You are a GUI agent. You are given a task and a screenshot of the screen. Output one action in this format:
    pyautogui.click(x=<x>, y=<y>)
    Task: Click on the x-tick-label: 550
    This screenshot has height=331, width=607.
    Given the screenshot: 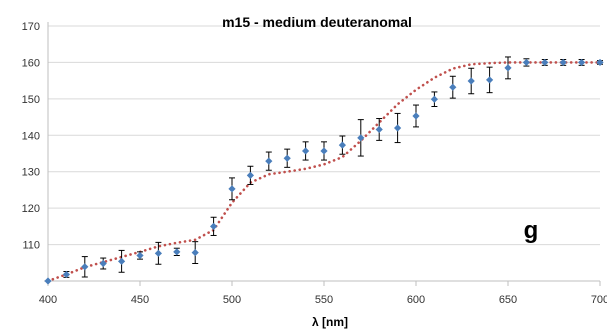 What is the action you would take?
    pyautogui.click(x=324, y=300)
    